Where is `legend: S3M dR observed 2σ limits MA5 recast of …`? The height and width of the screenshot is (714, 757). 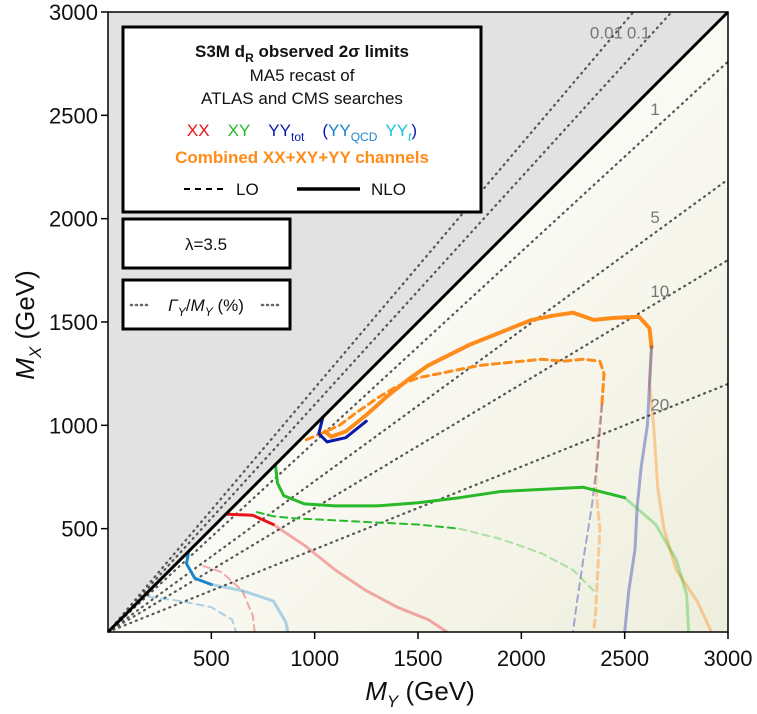 legend: S3M dR observed 2σ limits MA5 recast of … is located at coordinates (302, 119).